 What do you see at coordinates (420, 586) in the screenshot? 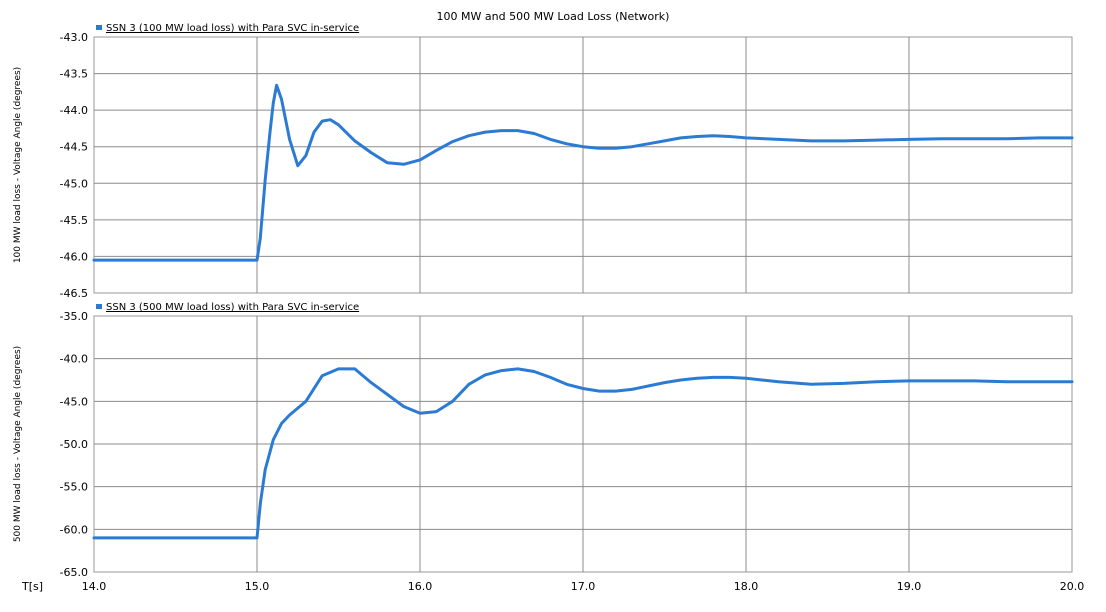
I see `x-tick-label: 16.0` at bounding box center [420, 586].